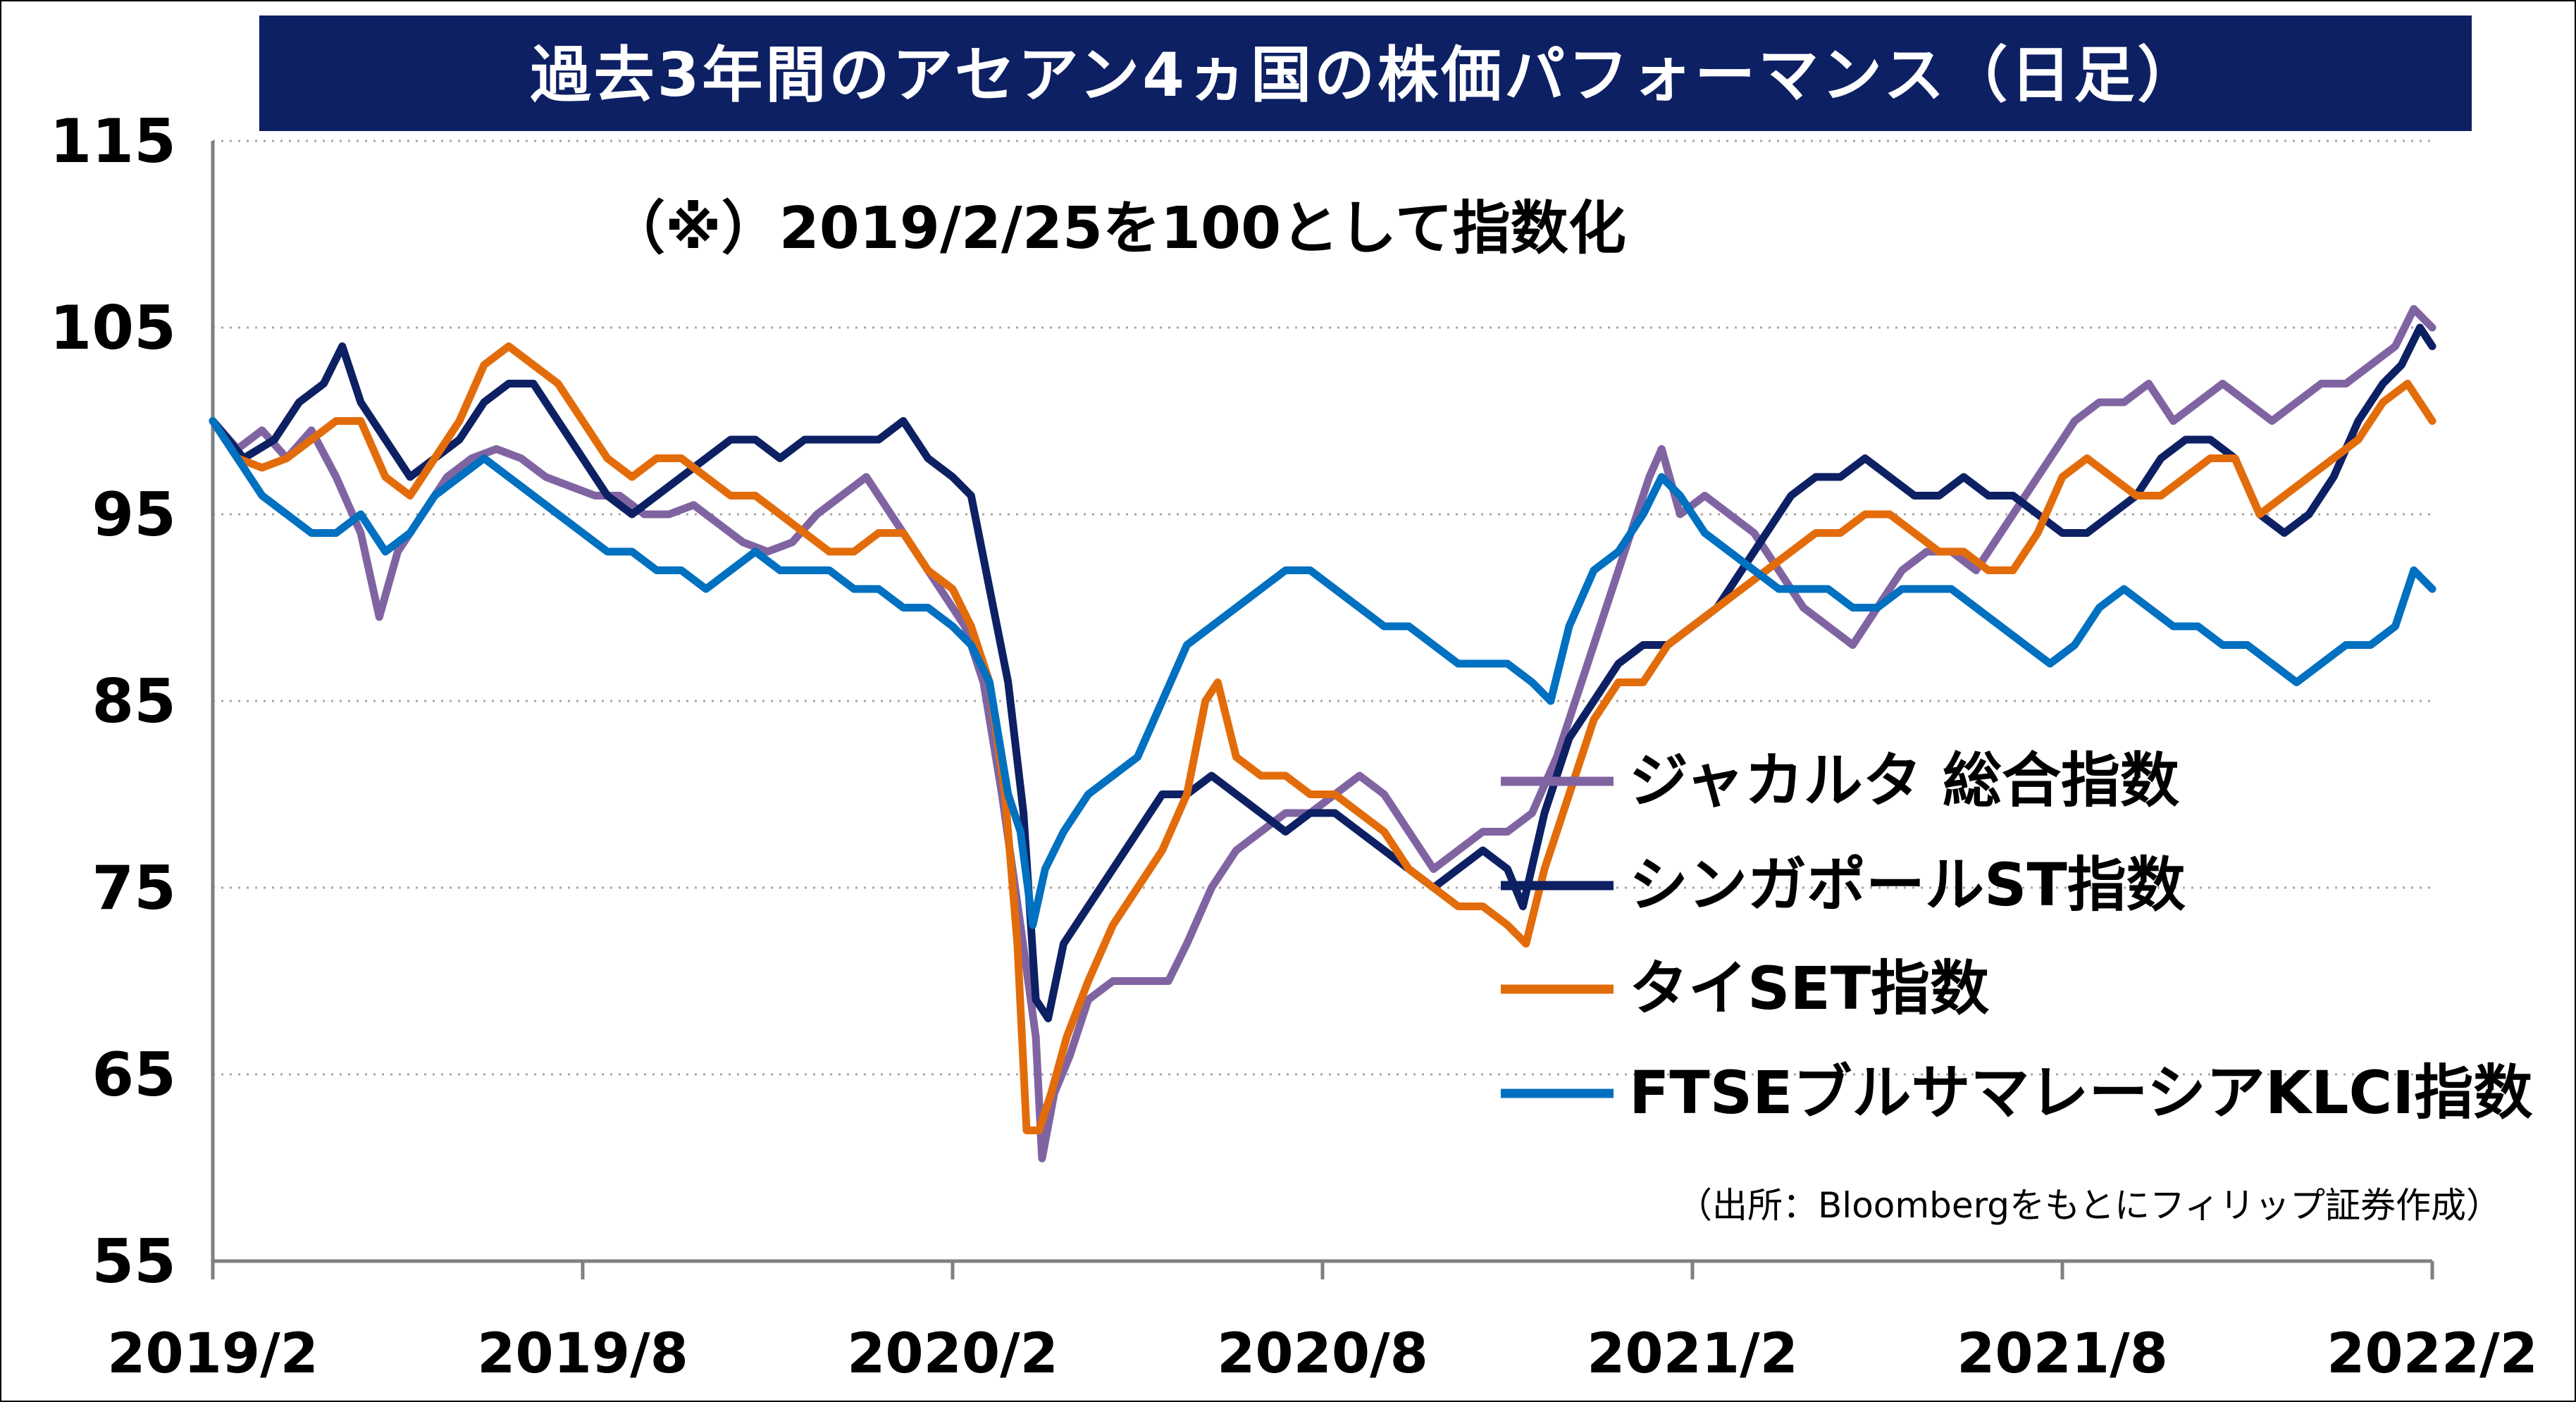 This screenshot has height=1402, width=2576. Describe the element at coordinates (1907, 884) in the screenshot. I see `legend-label-1: シンガポールST指数` at that location.